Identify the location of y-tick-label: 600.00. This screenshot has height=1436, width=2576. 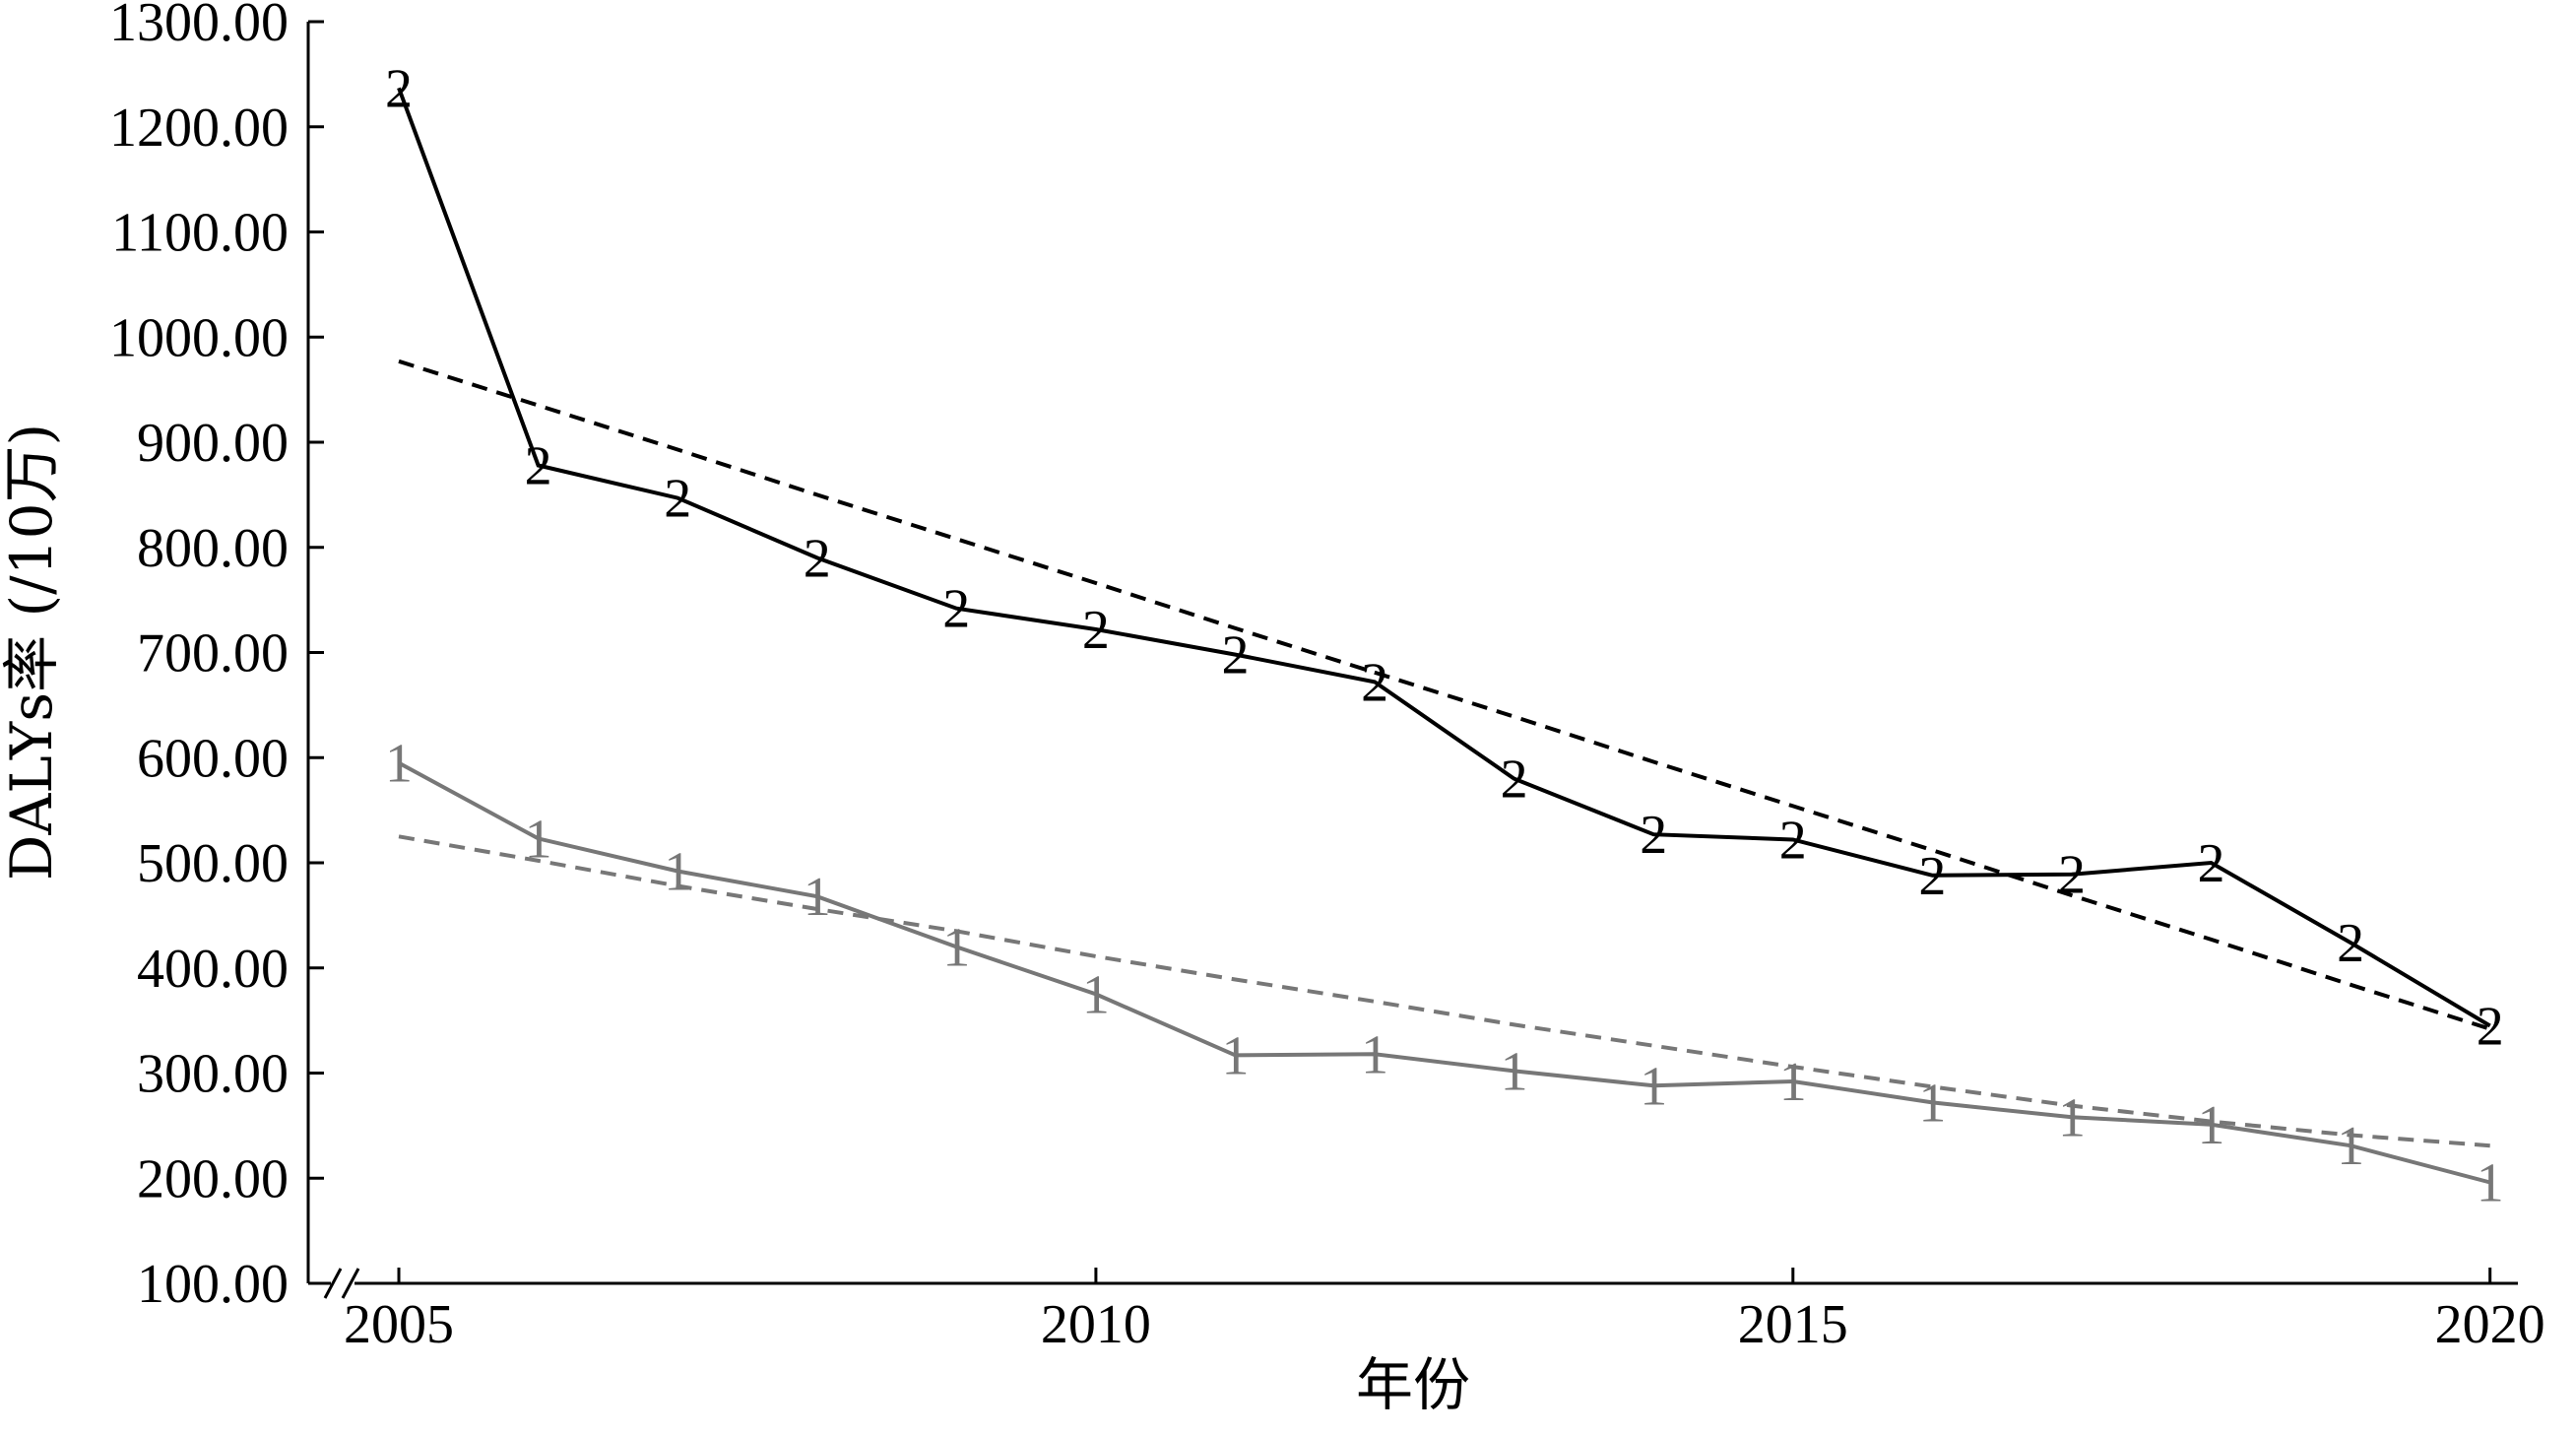
(213, 758).